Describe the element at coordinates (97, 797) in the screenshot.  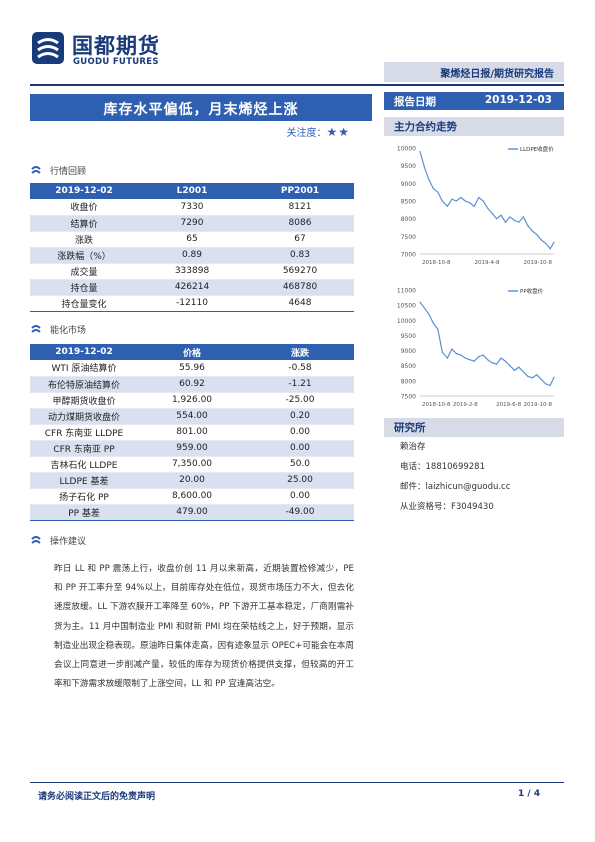
I see `disclaimer-notice: 请务必阅读正文后的免责声明` at that location.